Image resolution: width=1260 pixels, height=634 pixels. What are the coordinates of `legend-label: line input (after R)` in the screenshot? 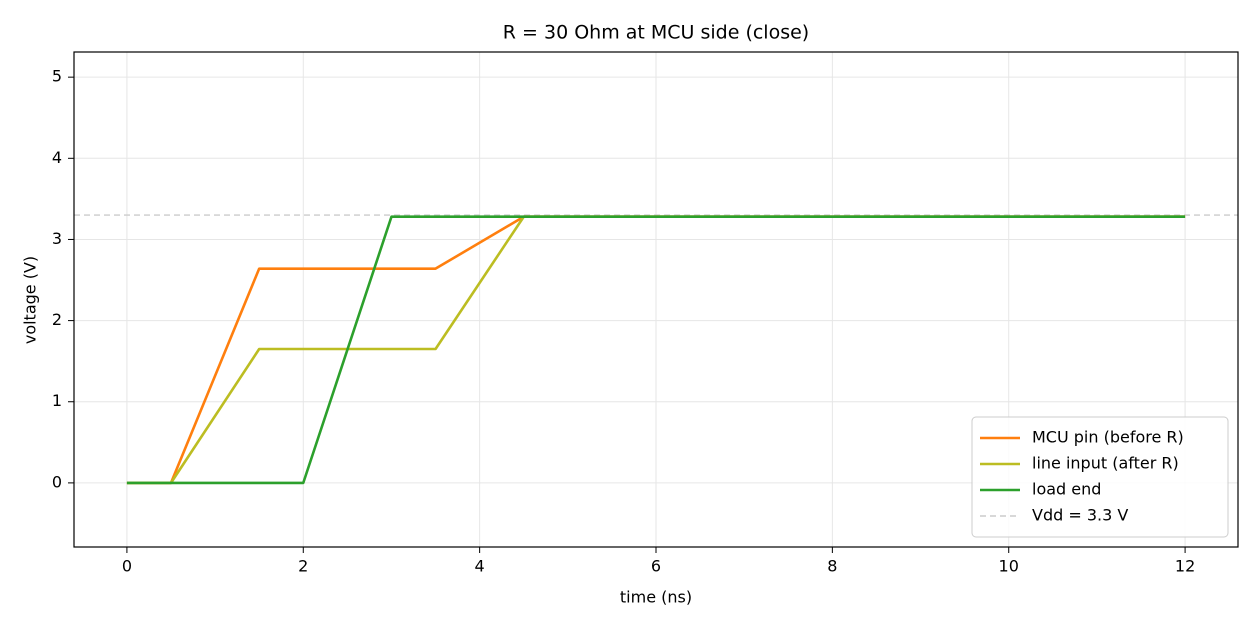 It's located at (1105, 463).